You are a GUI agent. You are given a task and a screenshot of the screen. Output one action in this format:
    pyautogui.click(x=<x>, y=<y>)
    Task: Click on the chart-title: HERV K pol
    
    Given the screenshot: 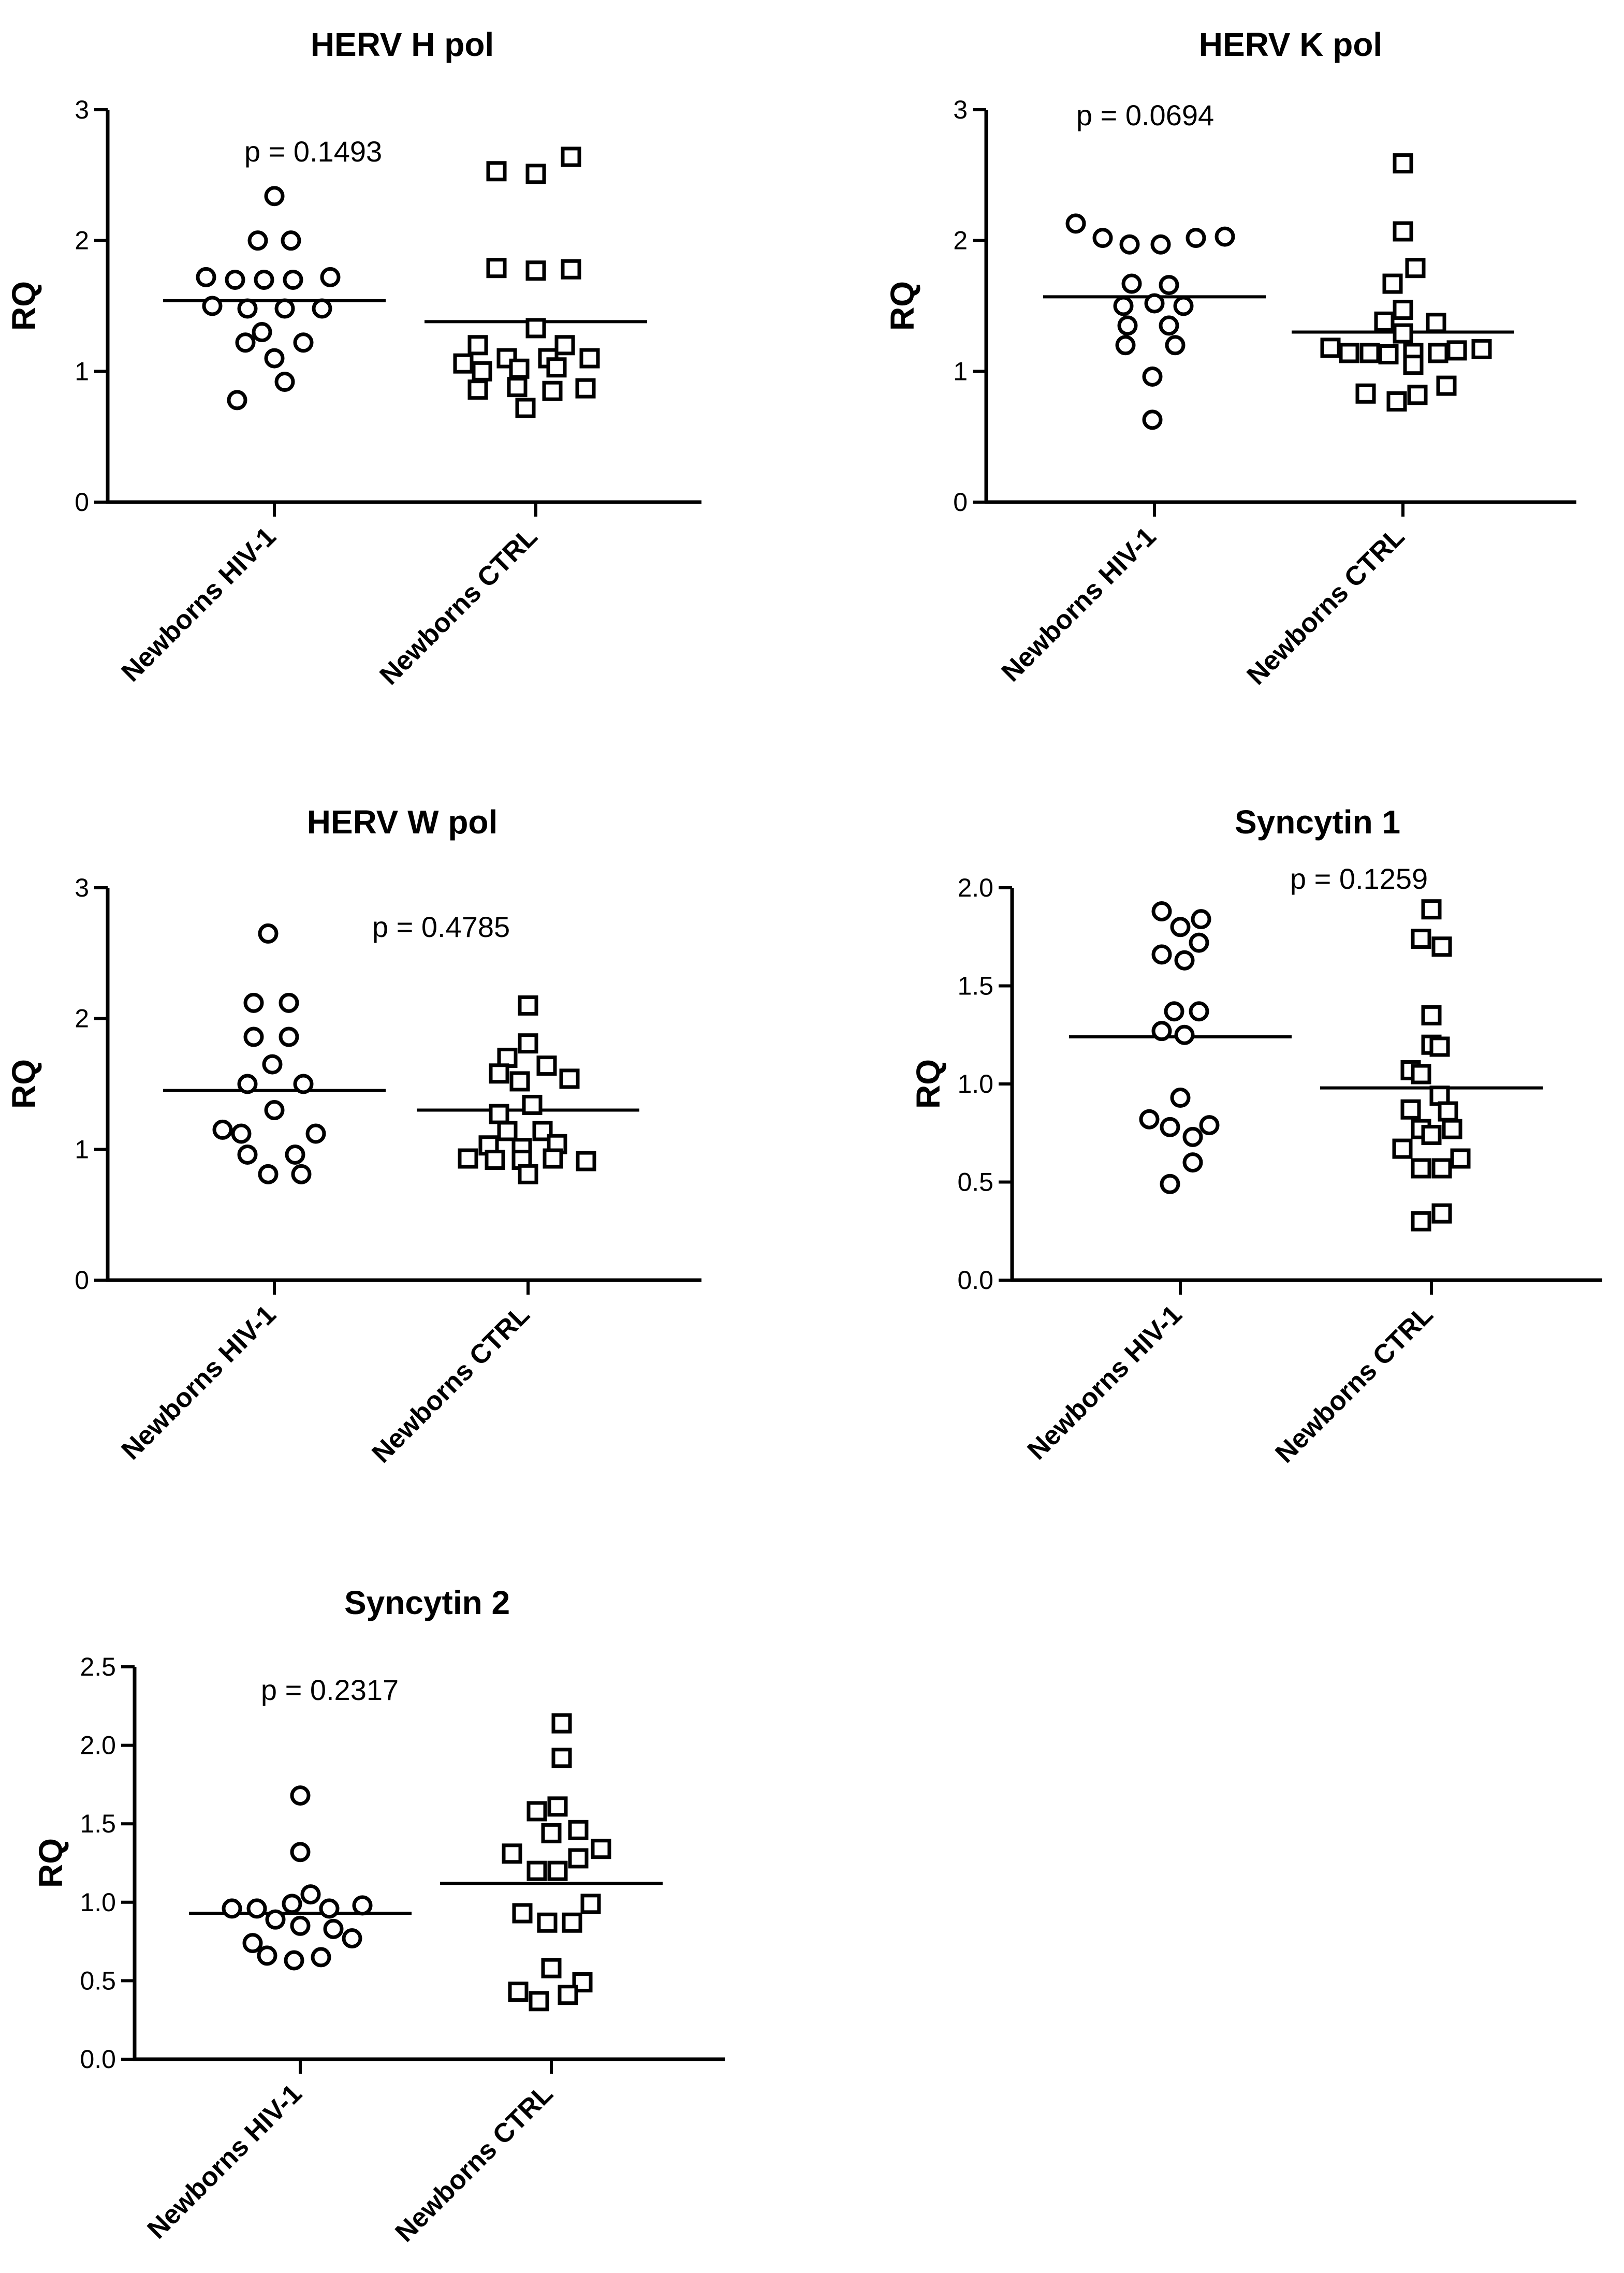 What is the action you would take?
    pyautogui.click(x=1290, y=44)
    